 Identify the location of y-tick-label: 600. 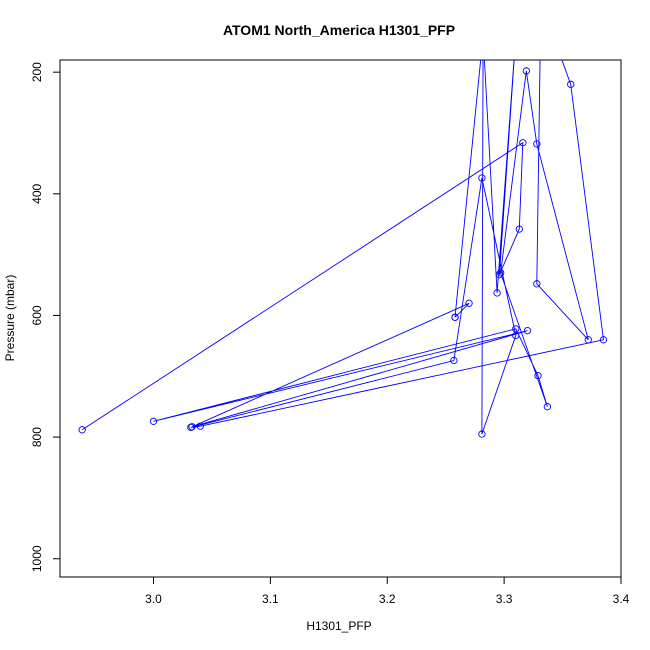
(37, 315).